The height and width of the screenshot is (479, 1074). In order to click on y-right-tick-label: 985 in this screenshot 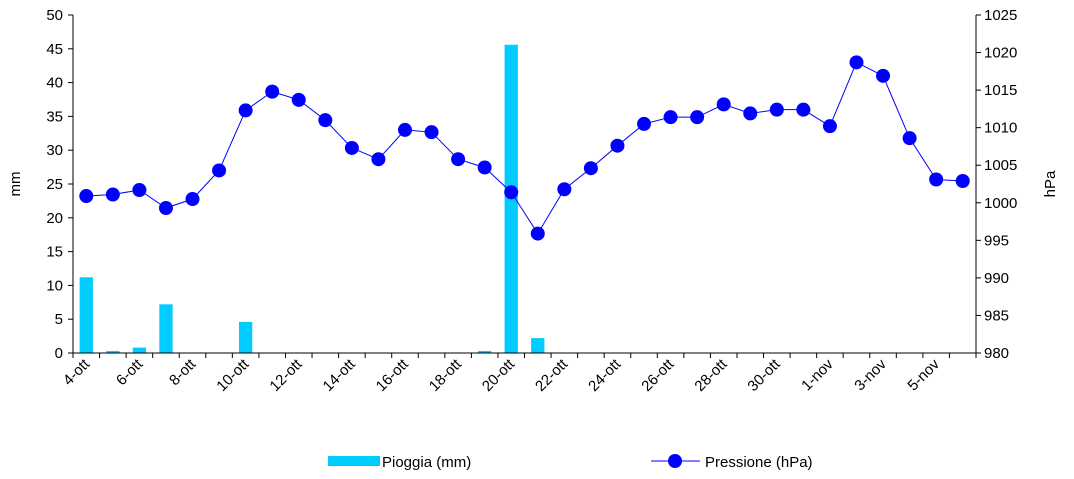, I will do `click(996, 315)`.